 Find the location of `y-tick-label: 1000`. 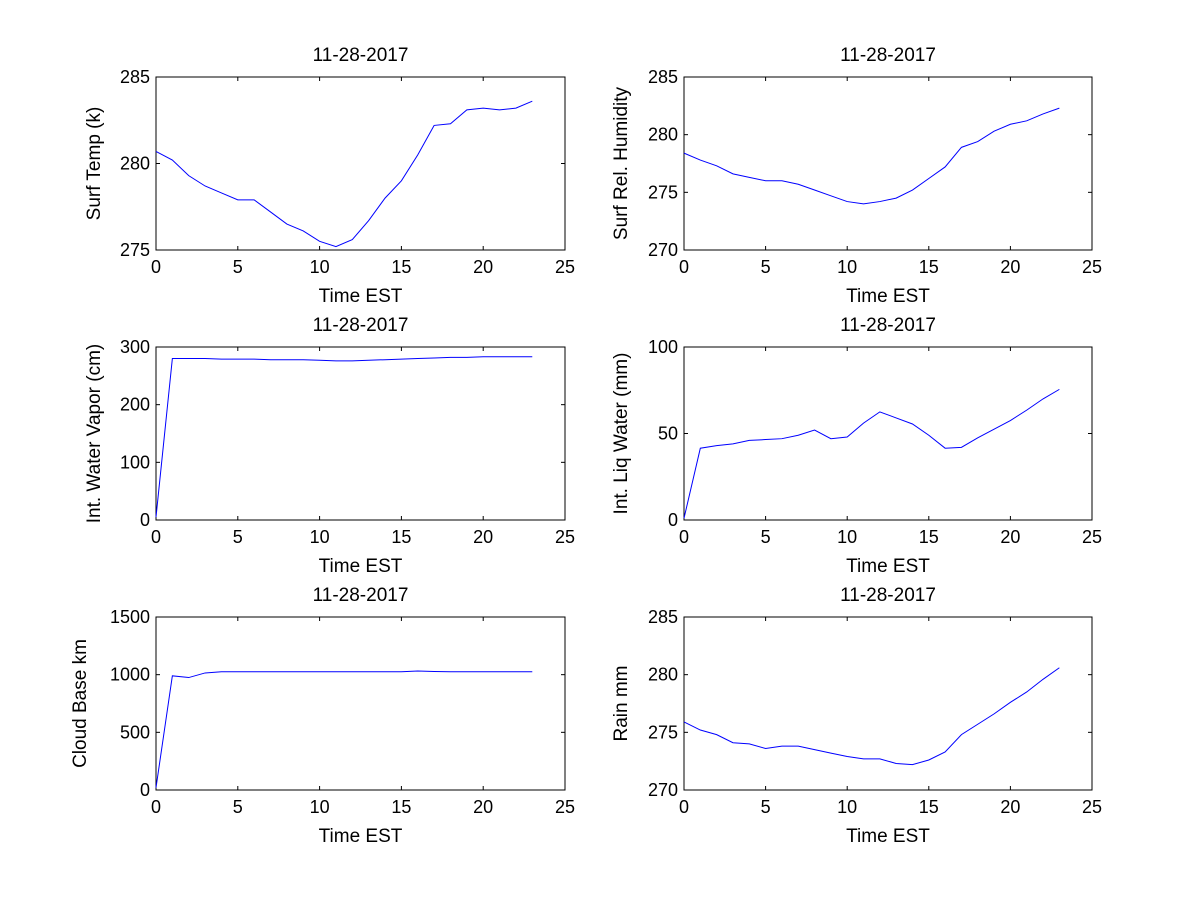

y-tick-label: 1000 is located at coordinates (130, 675).